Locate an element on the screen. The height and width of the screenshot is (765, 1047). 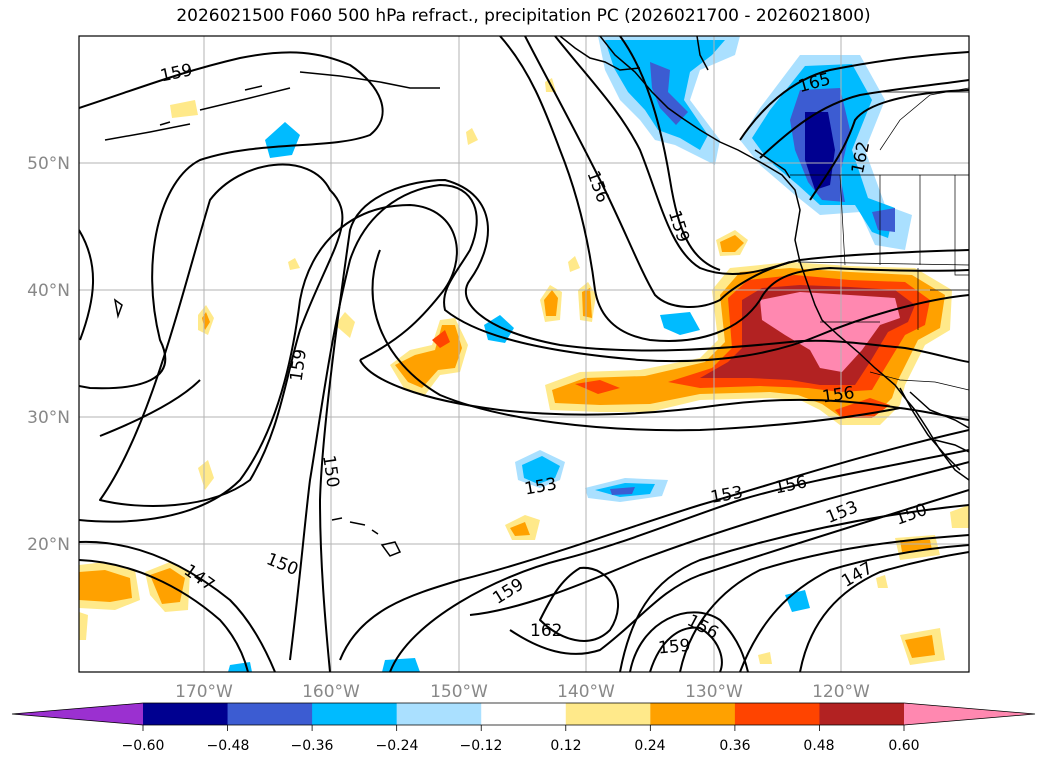
colorbar-tick-label: −0.24 is located at coordinates (397, 746).